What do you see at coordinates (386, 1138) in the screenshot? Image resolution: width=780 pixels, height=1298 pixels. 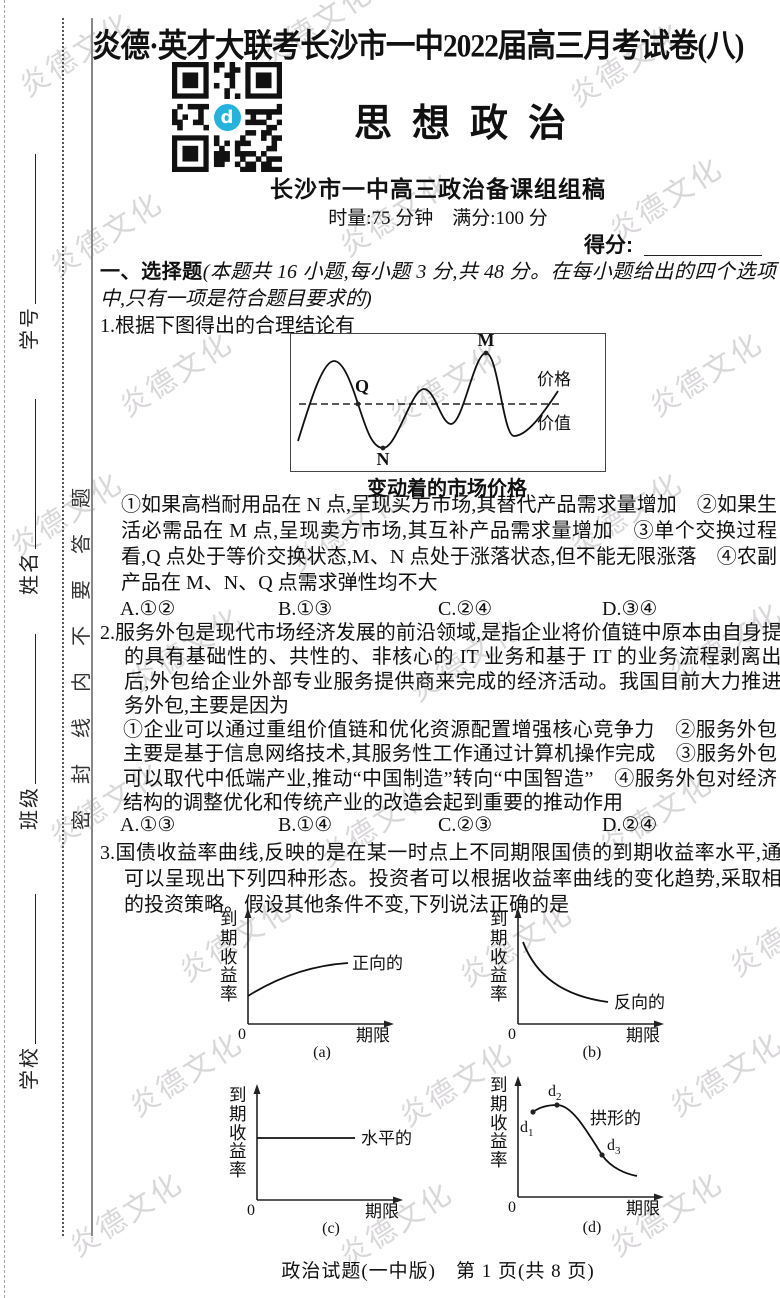 I see `curve-label: 水平的` at bounding box center [386, 1138].